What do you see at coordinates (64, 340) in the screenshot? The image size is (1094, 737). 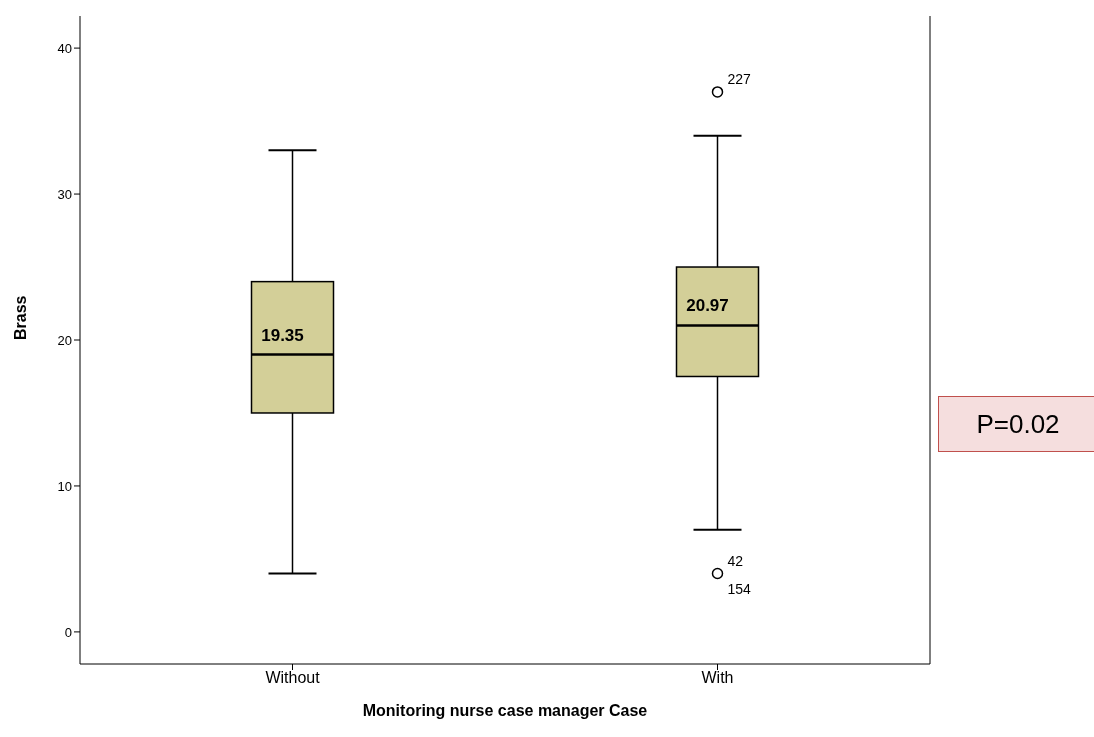 I see `y-tick-label: 20` at bounding box center [64, 340].